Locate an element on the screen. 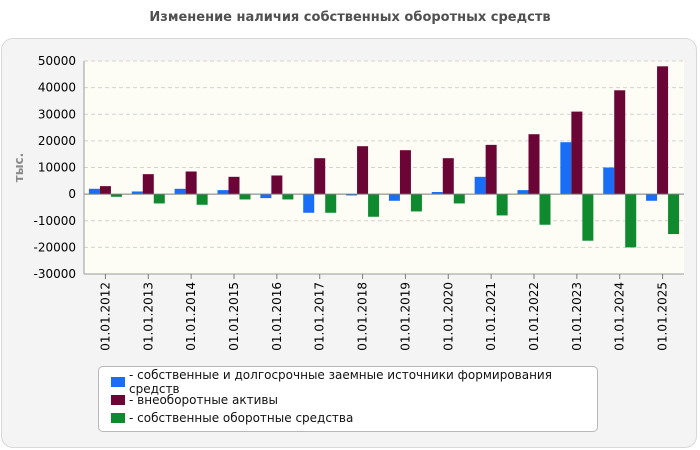 The width and height of the screenshot is (700, 450). legend-item-working-capital: - собственные оборотные средства is located at coordinates (354, 418).